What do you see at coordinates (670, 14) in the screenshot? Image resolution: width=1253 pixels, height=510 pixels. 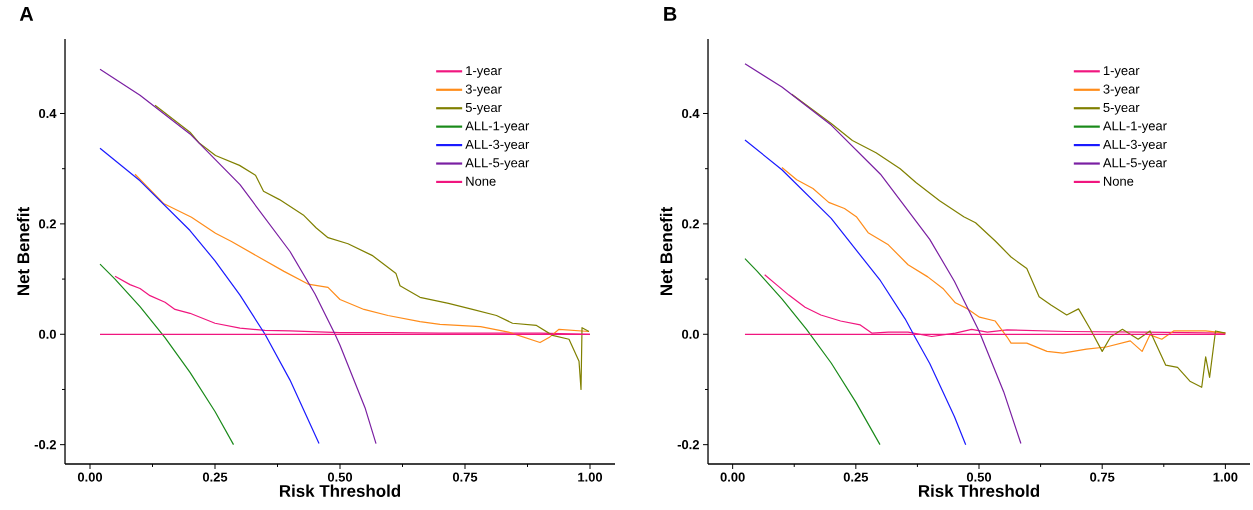 I see `chart-title: B` at bounding box center [670, 14].